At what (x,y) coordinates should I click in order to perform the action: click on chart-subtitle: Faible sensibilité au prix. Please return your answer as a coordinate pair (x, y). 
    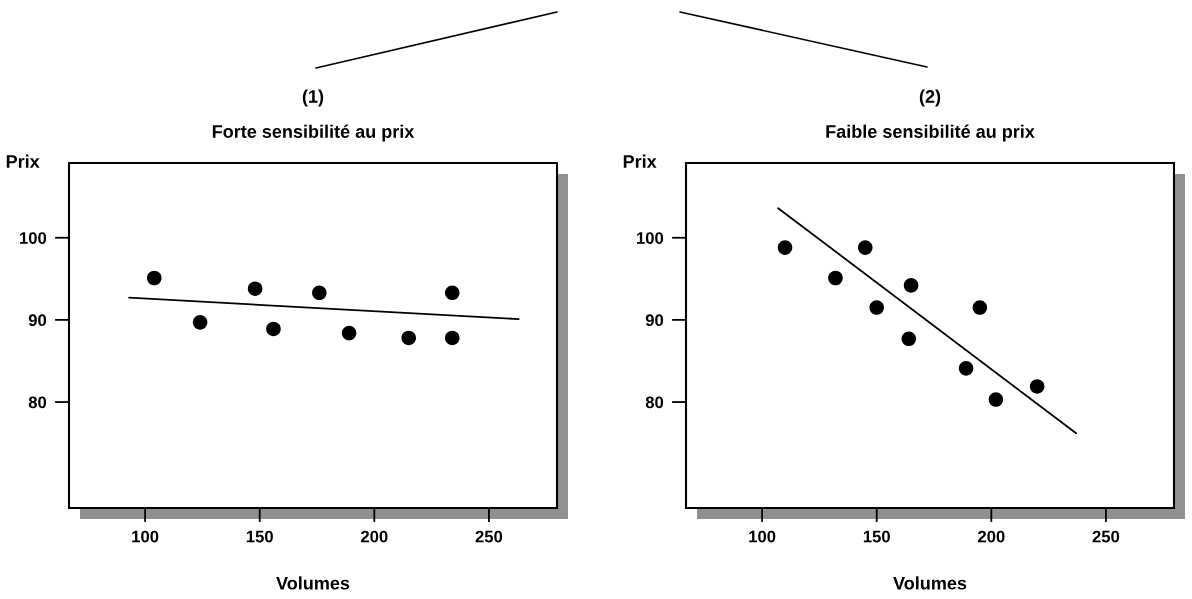
    Looking at the image, I should click on (930, 133).